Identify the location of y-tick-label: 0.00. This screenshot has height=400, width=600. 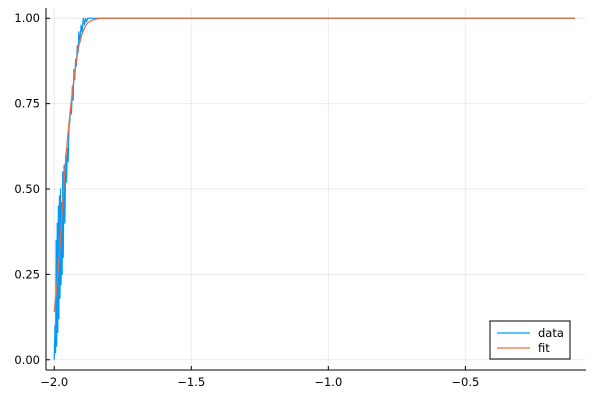
(27, 360).